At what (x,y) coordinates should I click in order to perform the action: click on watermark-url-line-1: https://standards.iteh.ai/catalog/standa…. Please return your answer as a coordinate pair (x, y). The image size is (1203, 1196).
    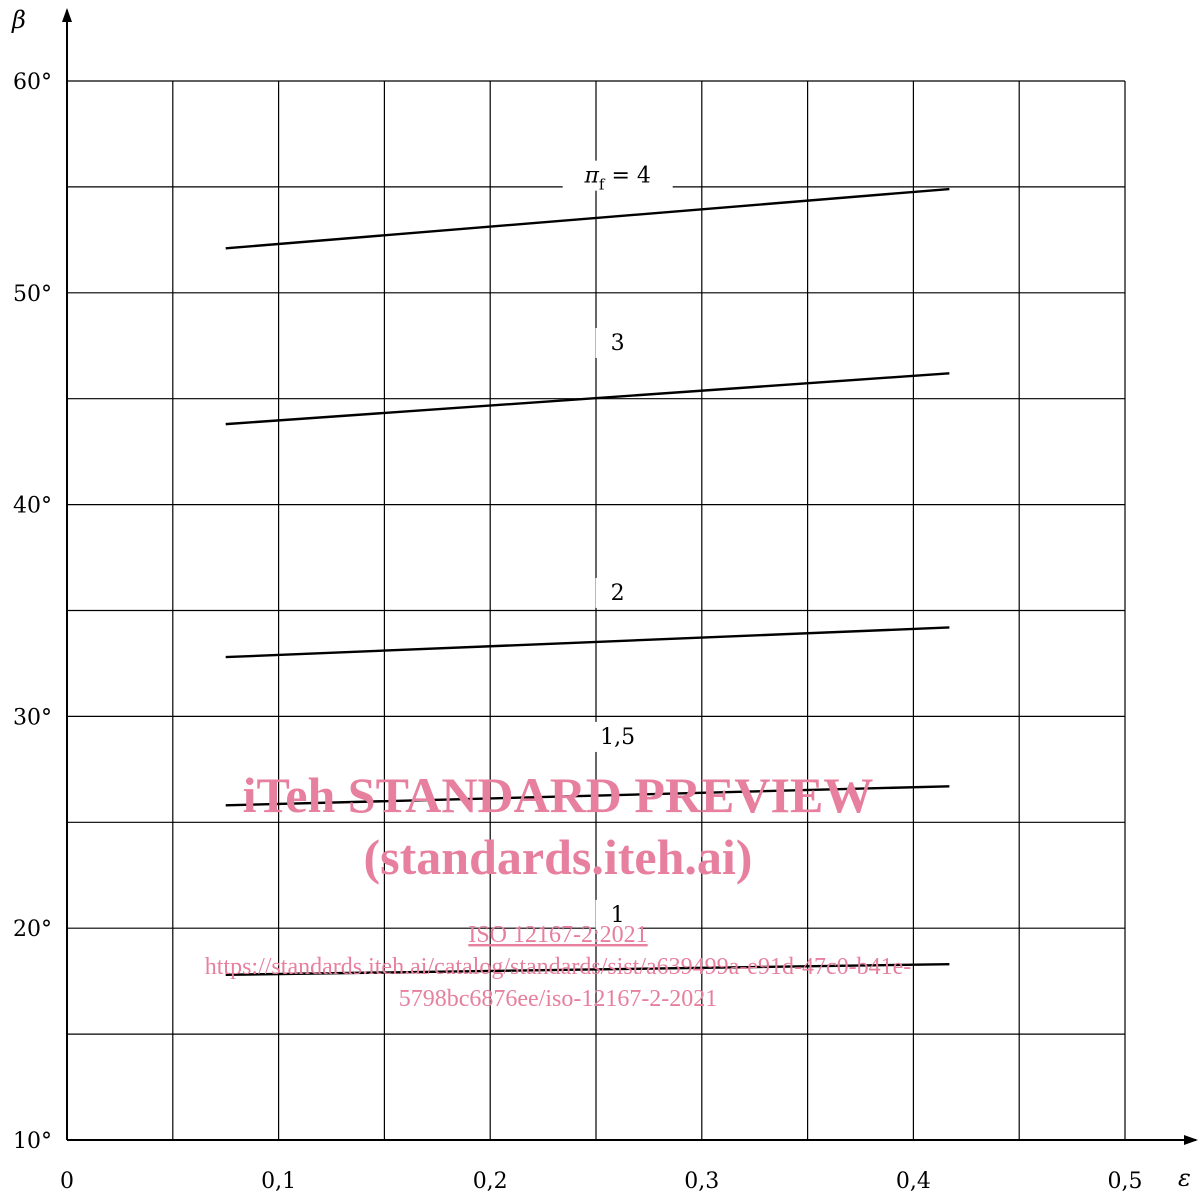
    Looking at the image, I should click on (558, 967).